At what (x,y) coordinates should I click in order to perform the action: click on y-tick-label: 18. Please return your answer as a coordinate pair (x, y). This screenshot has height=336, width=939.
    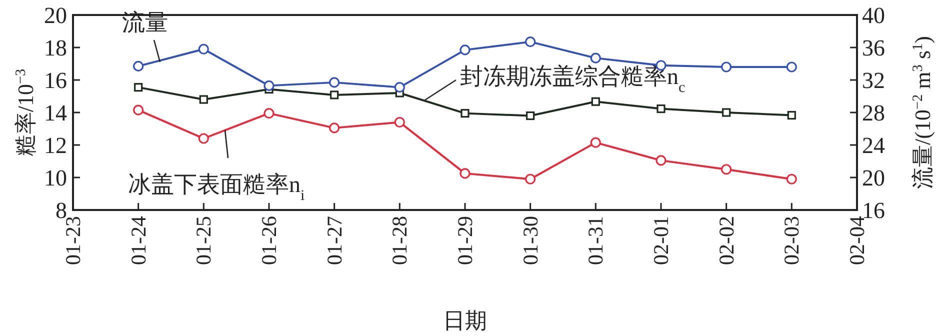
    Looking at the image, I should click on (55, 48).